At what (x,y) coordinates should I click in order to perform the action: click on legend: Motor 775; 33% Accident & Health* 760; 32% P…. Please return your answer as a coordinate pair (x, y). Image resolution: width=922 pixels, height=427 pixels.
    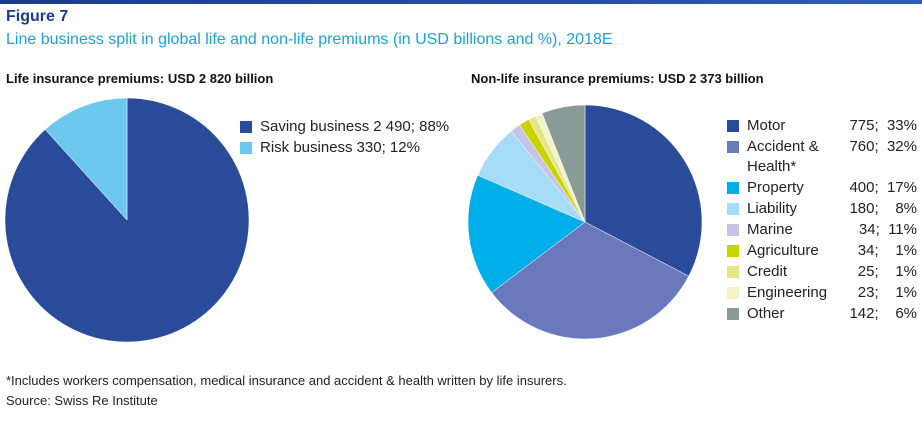
    Looking at the image, I should click on (822, 220).